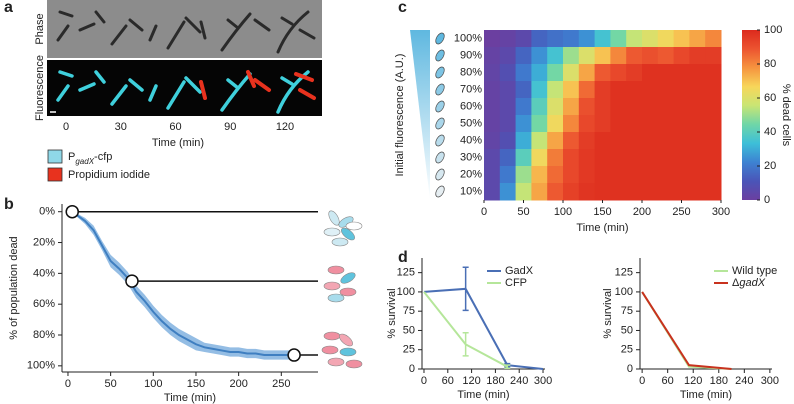 The height and width of the screenshot is (404, 794). What do you see at coordinates (66, 127) in the screenshot?
I see `frame-time-label: 0` at bounding box center [66, 127].